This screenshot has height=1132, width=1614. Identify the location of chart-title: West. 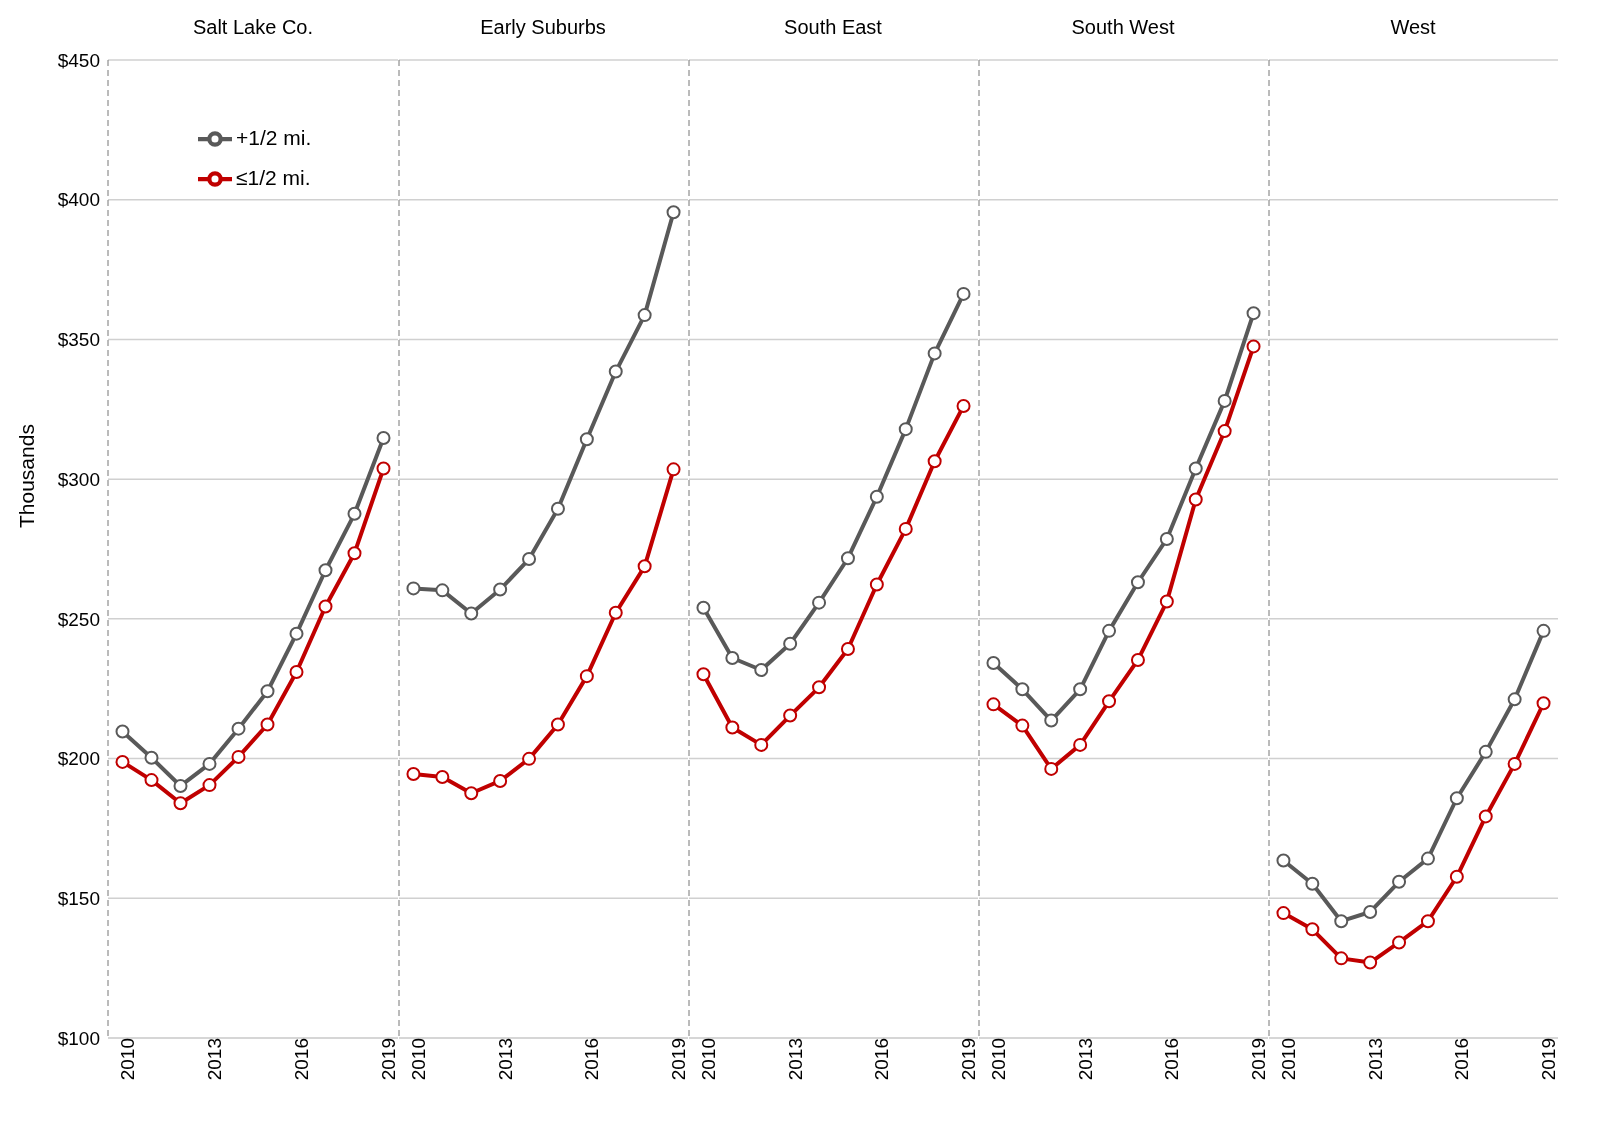
(1413, 27).